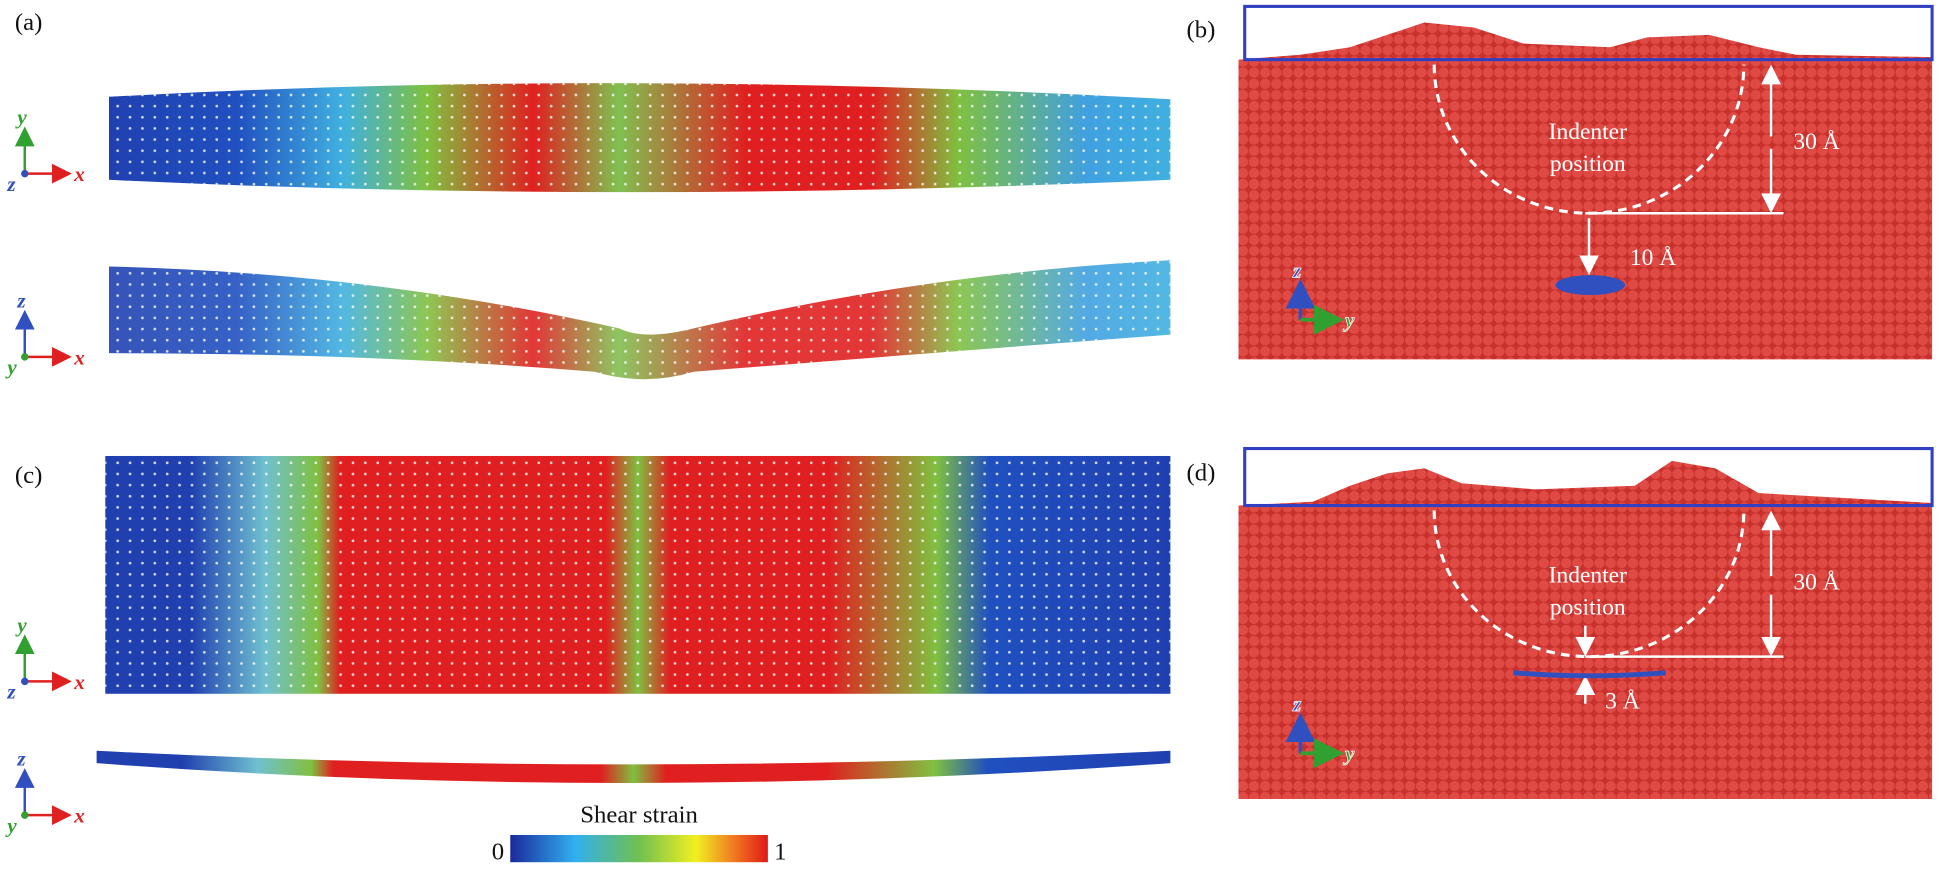  Describe the element at coordinates (1653, 258) in the screenshot. I see `gap-label: 10 Å` at that location.